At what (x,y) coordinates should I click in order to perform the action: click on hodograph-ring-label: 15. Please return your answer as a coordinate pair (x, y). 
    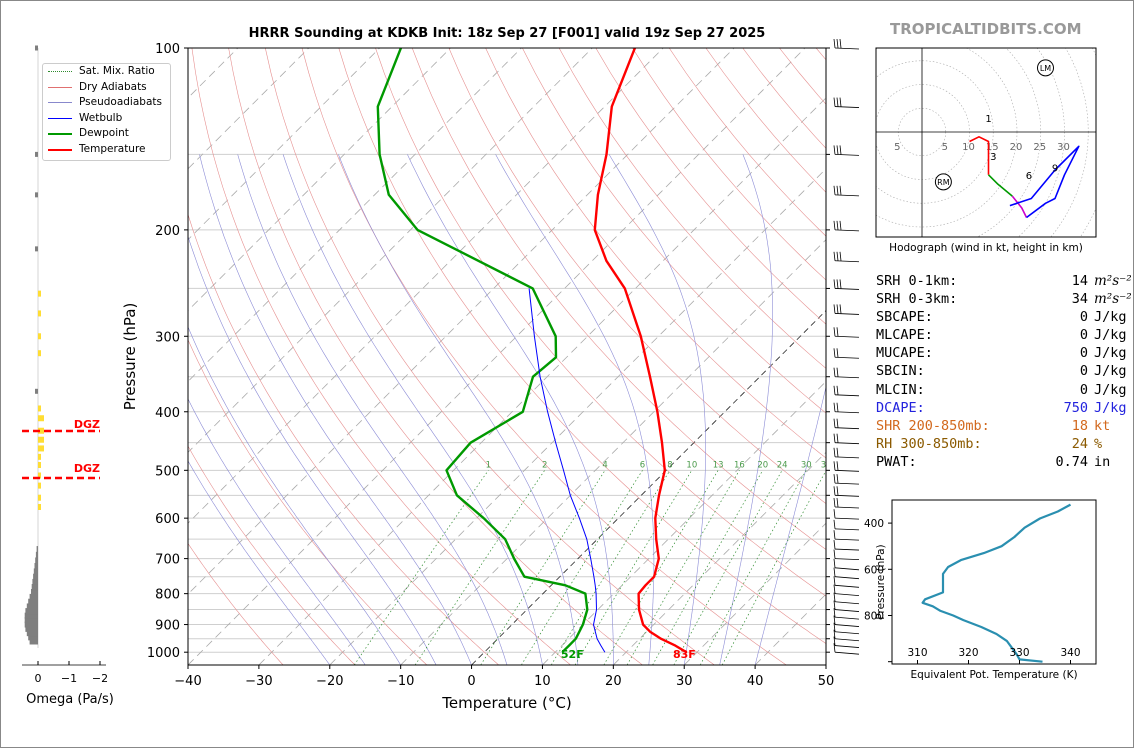
    Looking at the image, I should click on (992, 147).